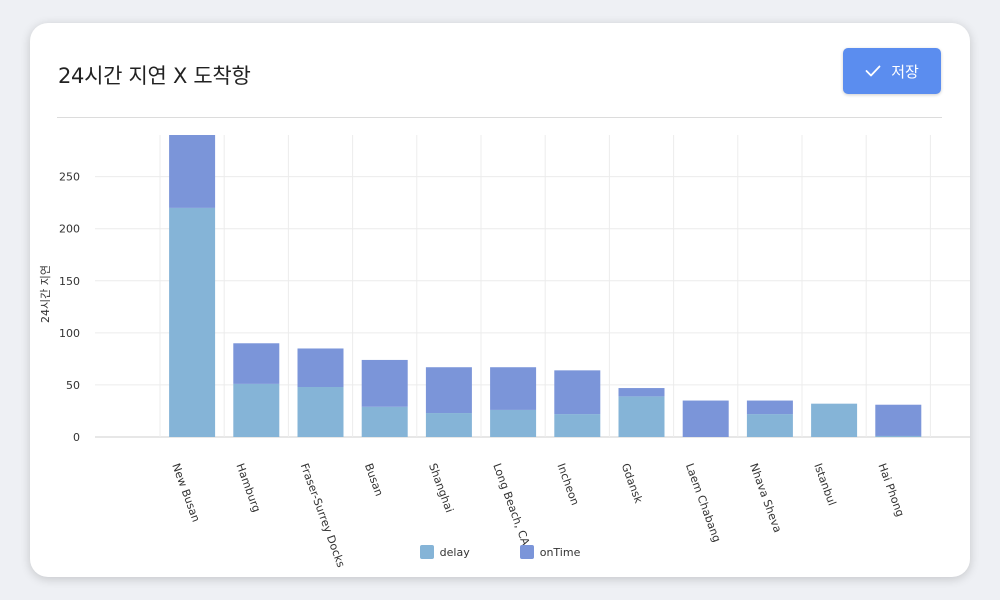 This screenshot has width=1000, height=600. Describe the element at coordinates (499, 117) in the screenshot. I see `header-divider` at that location.